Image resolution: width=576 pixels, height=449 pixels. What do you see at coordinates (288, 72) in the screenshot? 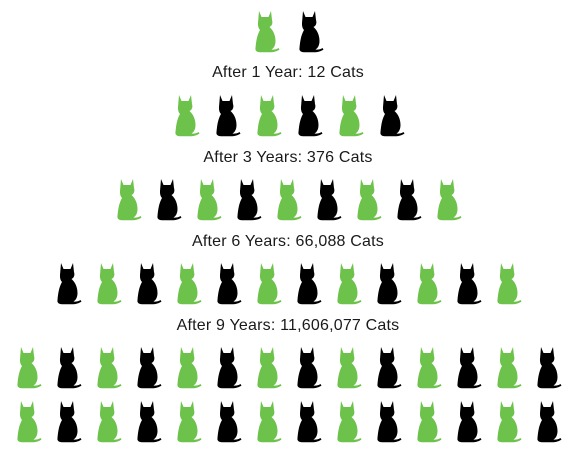
I see `caption-after-1-year: After 1 Year: 12 Cats` at bounding box center [288, 72].